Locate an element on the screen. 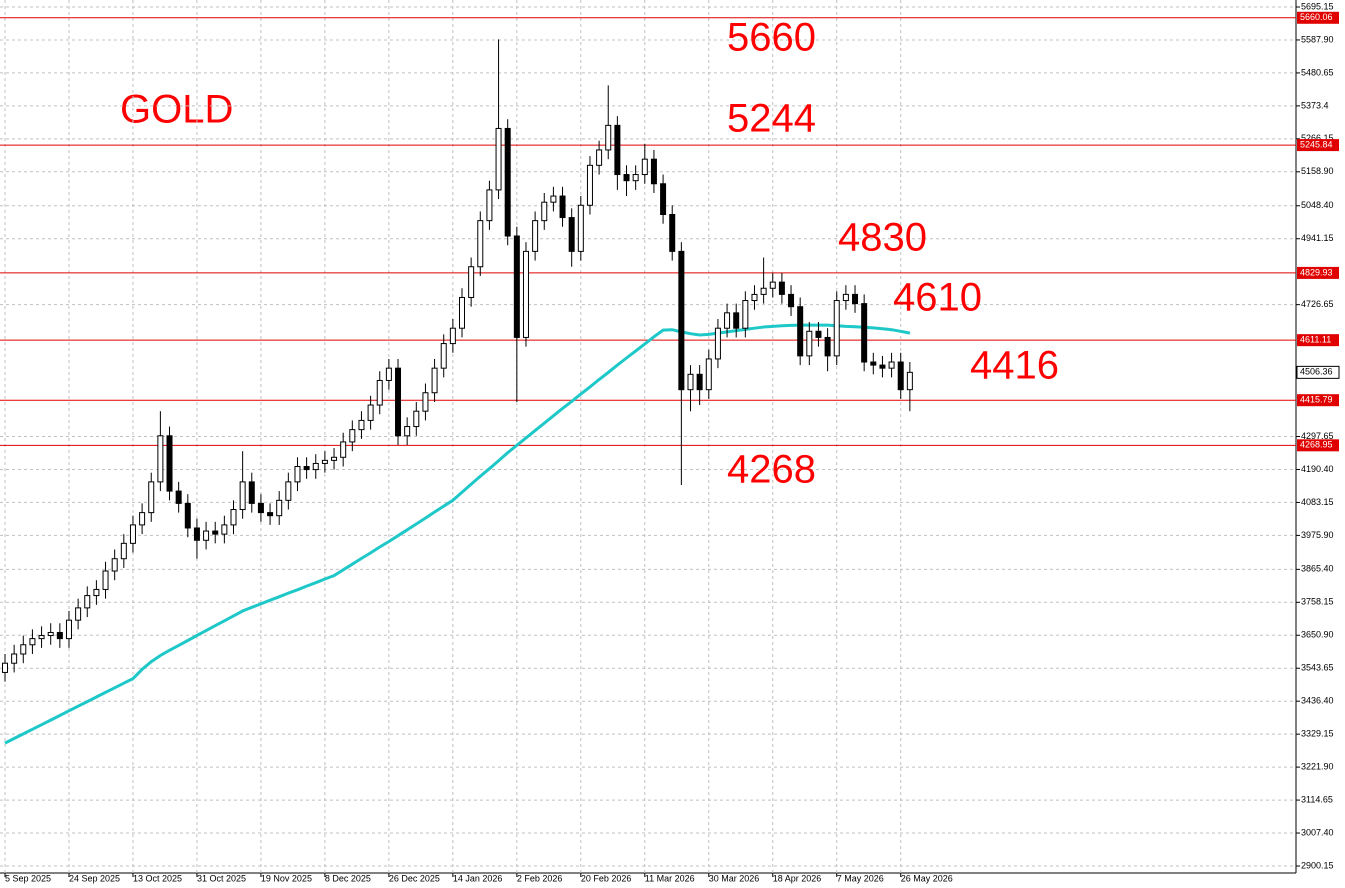  y-tick-label: 3436.40 is located at coordinates (1317, 701).